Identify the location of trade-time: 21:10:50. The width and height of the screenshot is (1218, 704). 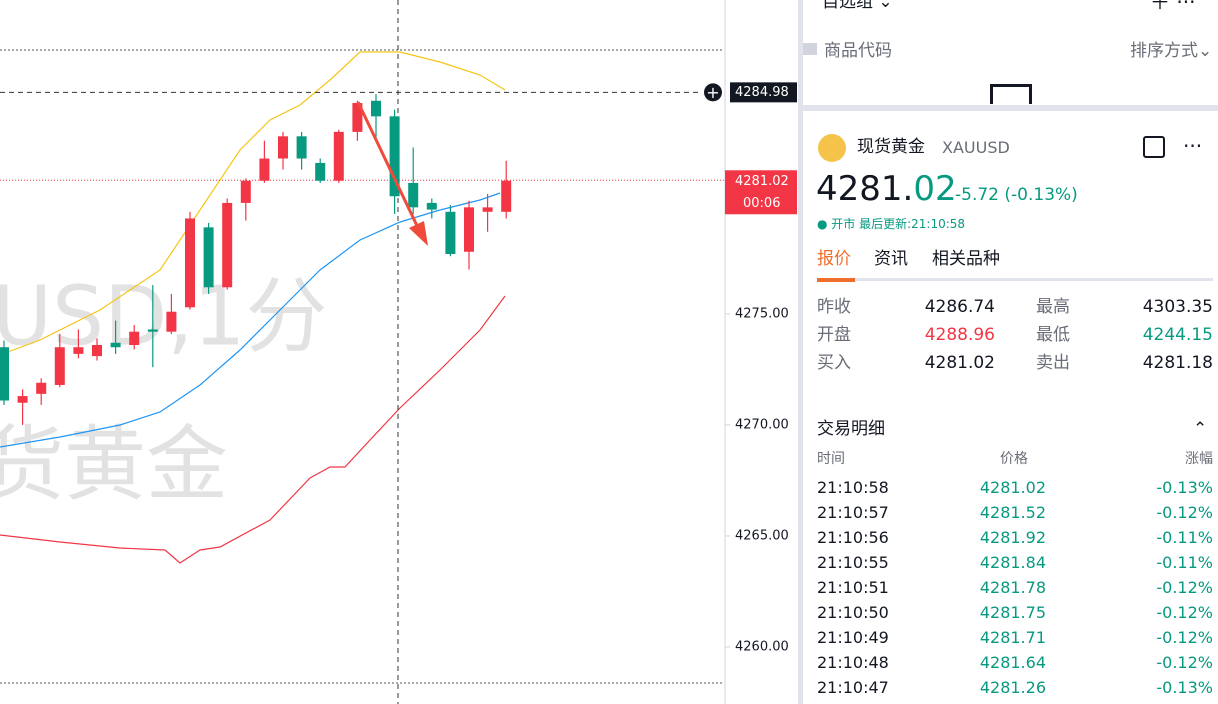
(853, 612).